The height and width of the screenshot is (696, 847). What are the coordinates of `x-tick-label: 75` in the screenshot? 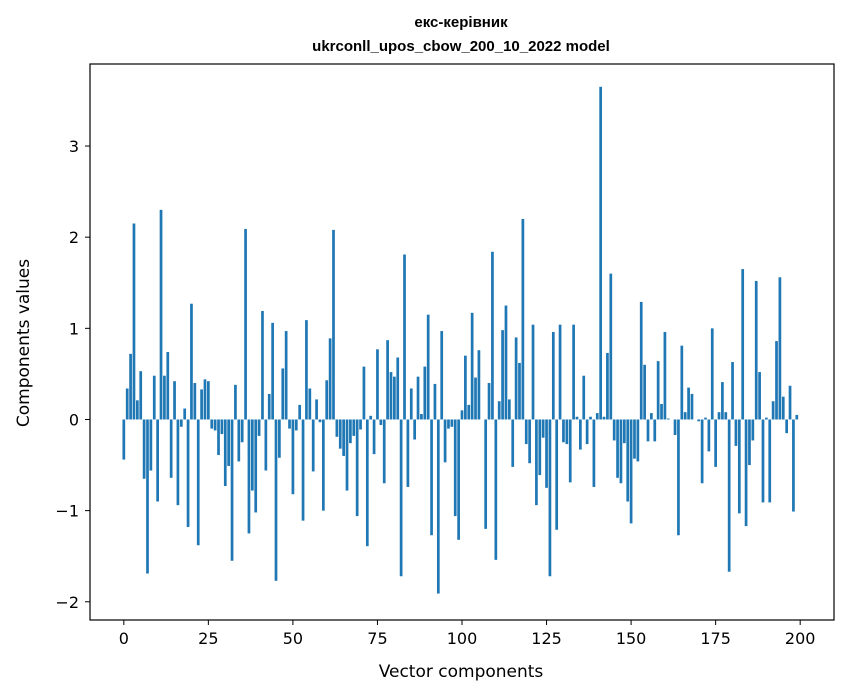 It's located at (377, 638).